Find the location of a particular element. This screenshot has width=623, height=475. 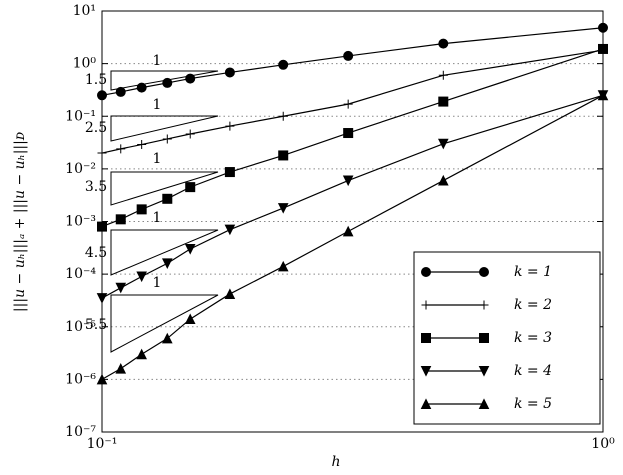

slope-rise-label: 2.5 is located at coordinates (96, 128).